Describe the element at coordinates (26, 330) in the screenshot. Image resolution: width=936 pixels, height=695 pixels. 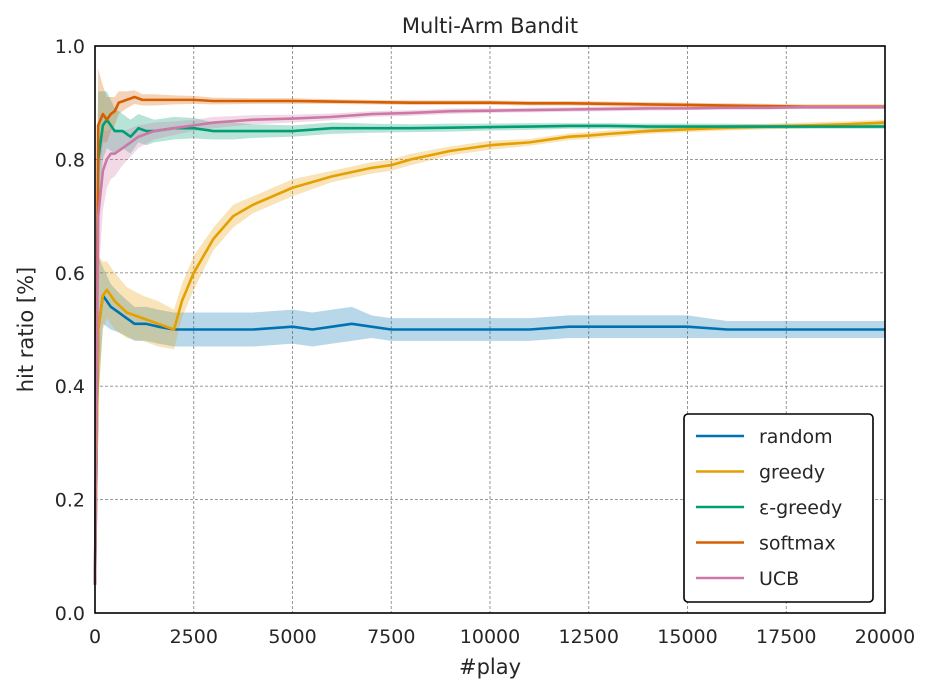
I see `y-axis-label: hit ratio [%]` at that location.